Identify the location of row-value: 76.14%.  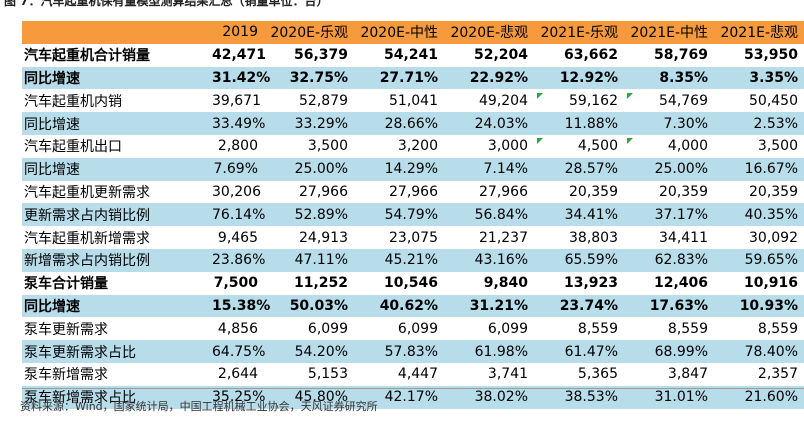
(239, 214).